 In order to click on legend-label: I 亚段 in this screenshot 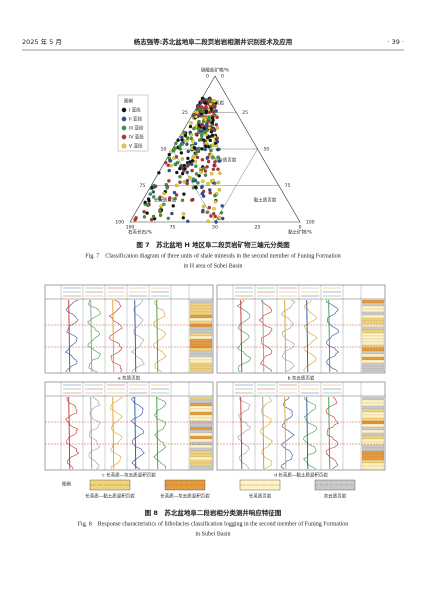, I will do `click(135, 110)`.